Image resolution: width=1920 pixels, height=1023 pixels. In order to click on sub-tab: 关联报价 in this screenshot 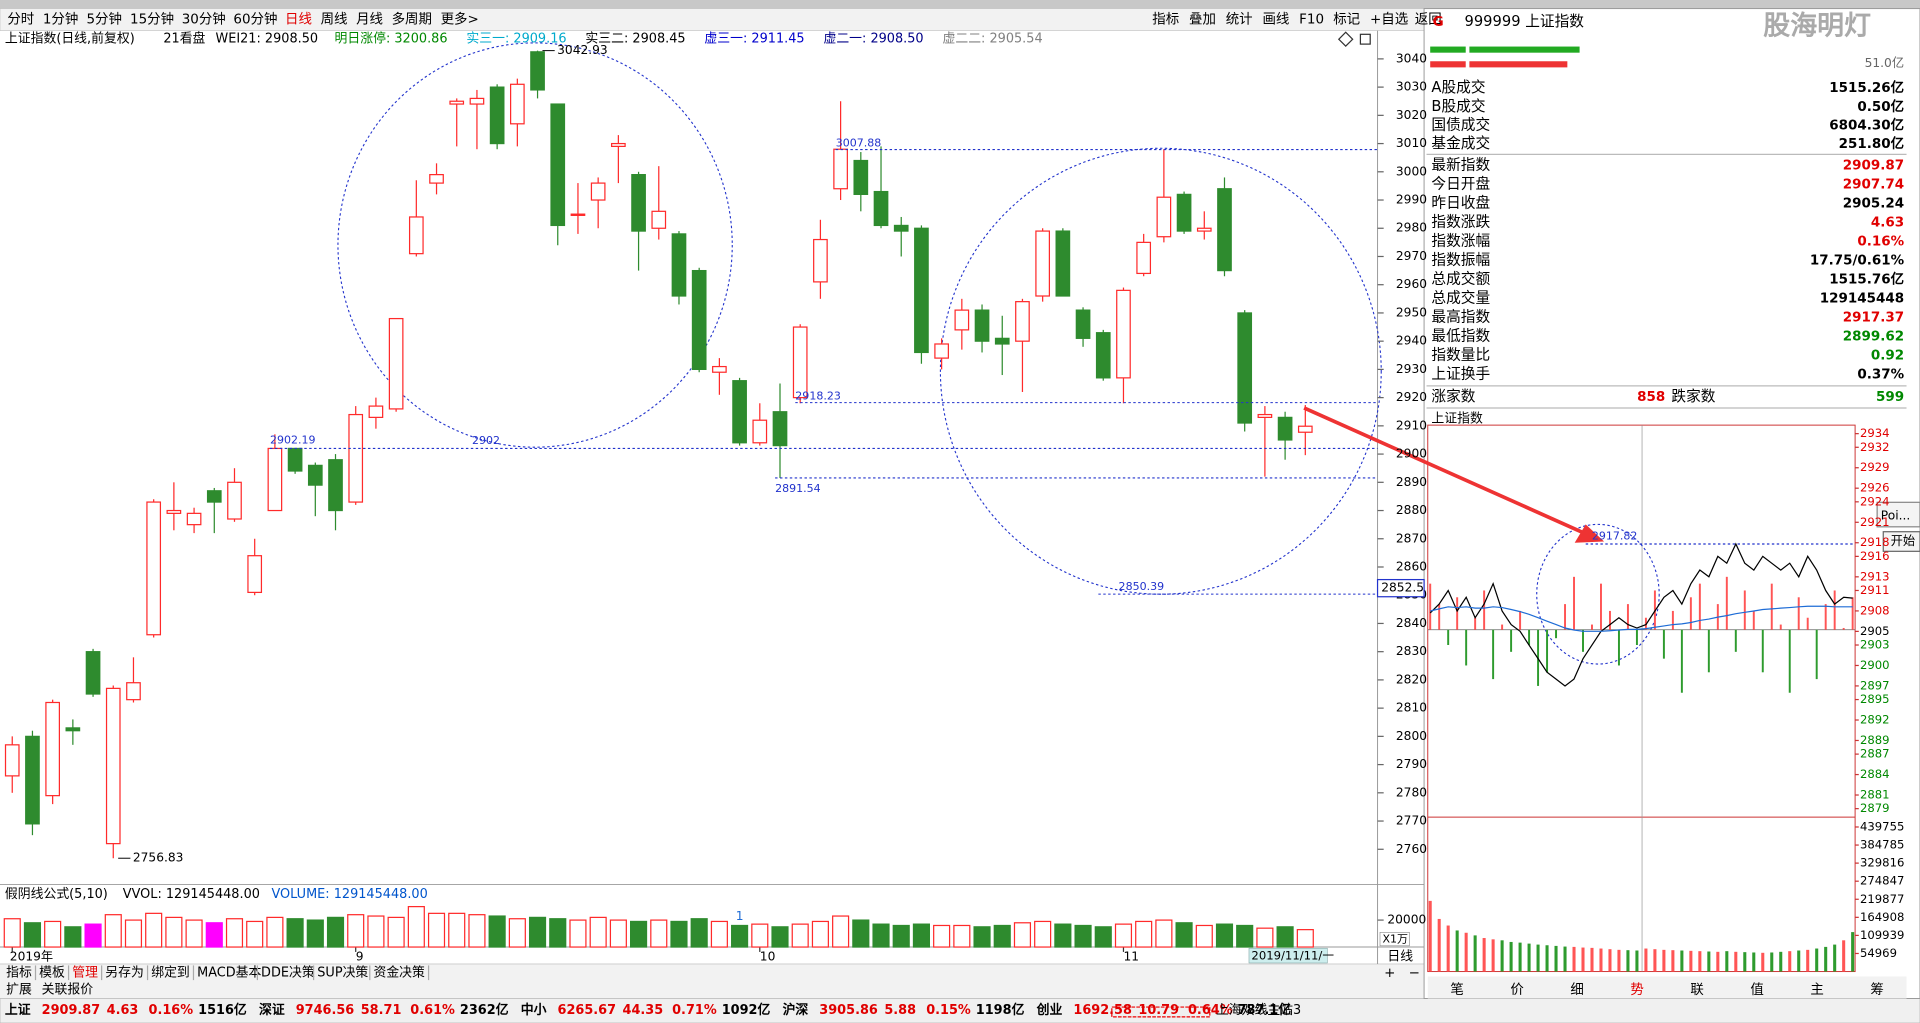, I will do `click(68, 989)`.